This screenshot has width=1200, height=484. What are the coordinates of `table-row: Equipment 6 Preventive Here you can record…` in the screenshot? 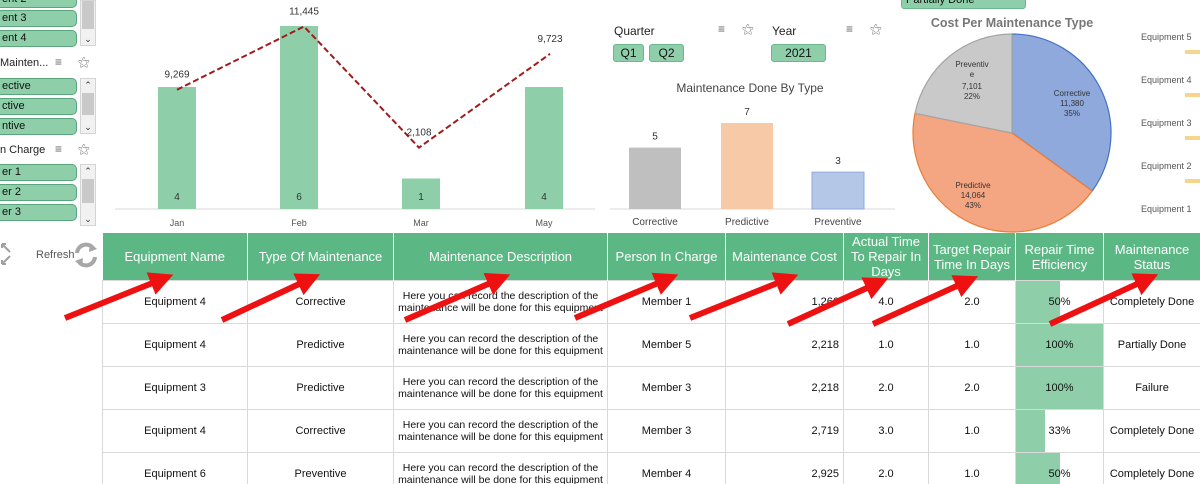 It's located at (651, 468).